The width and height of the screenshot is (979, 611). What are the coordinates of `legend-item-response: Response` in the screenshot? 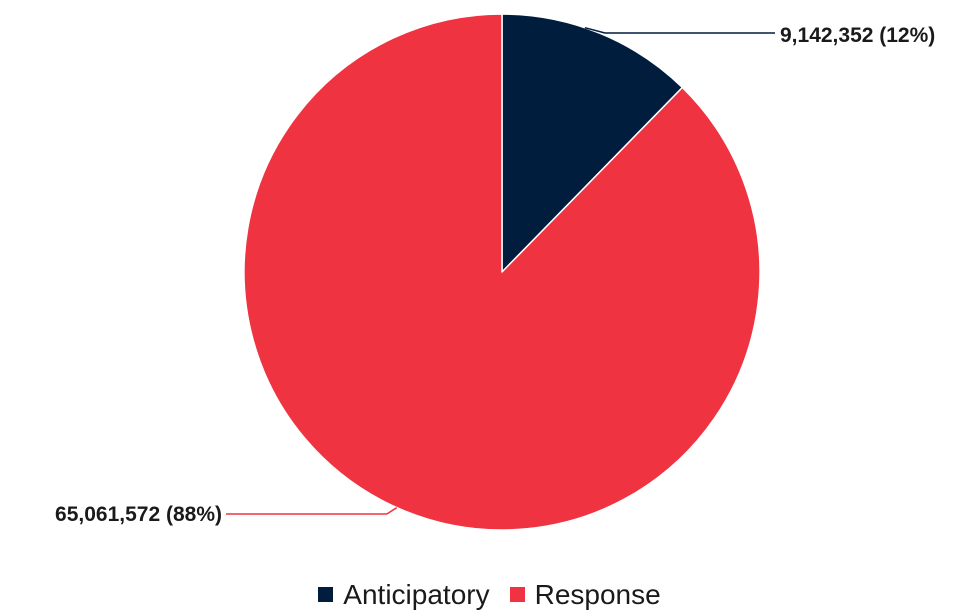 It's located at (585, 594).